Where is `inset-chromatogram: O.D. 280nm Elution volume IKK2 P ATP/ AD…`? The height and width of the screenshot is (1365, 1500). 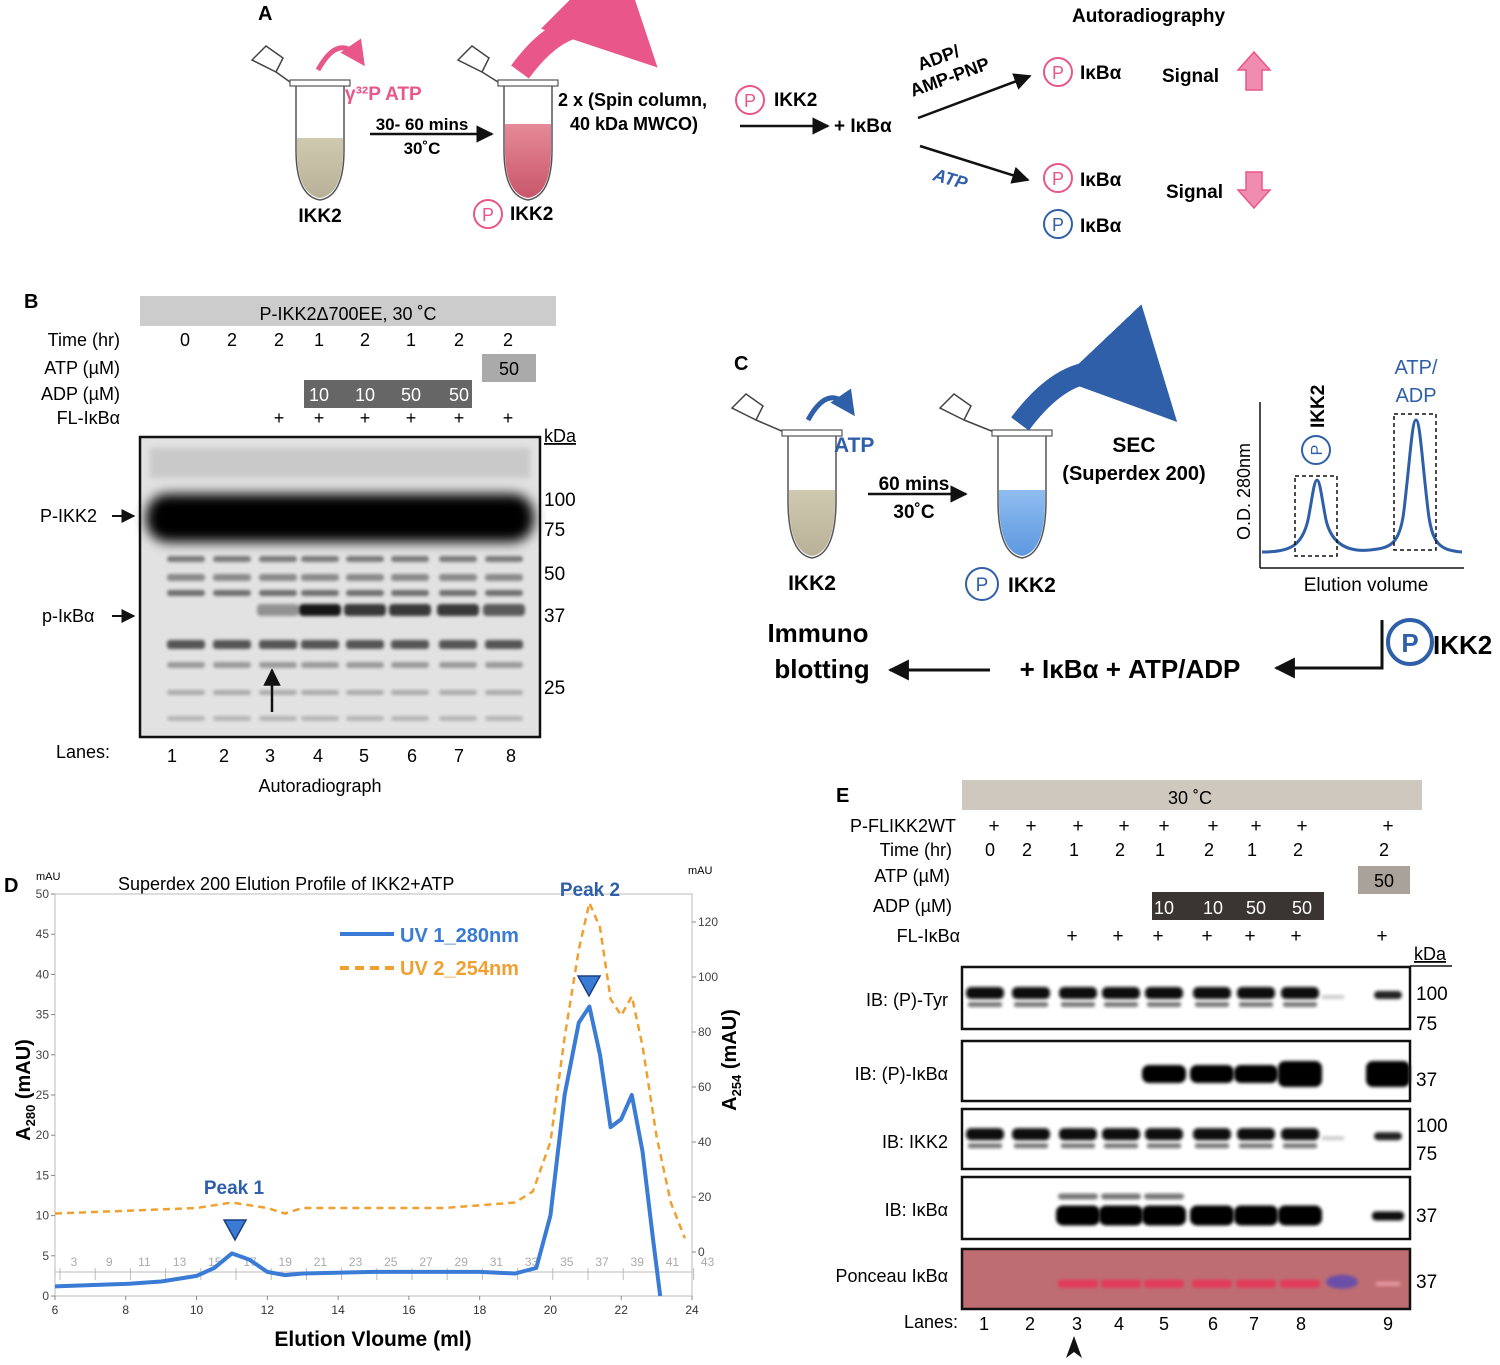 inset-chromatogram: O.D. 280nm Elution volume IKK2 P ATP/ AD… is located at coordinates (1349, 476).